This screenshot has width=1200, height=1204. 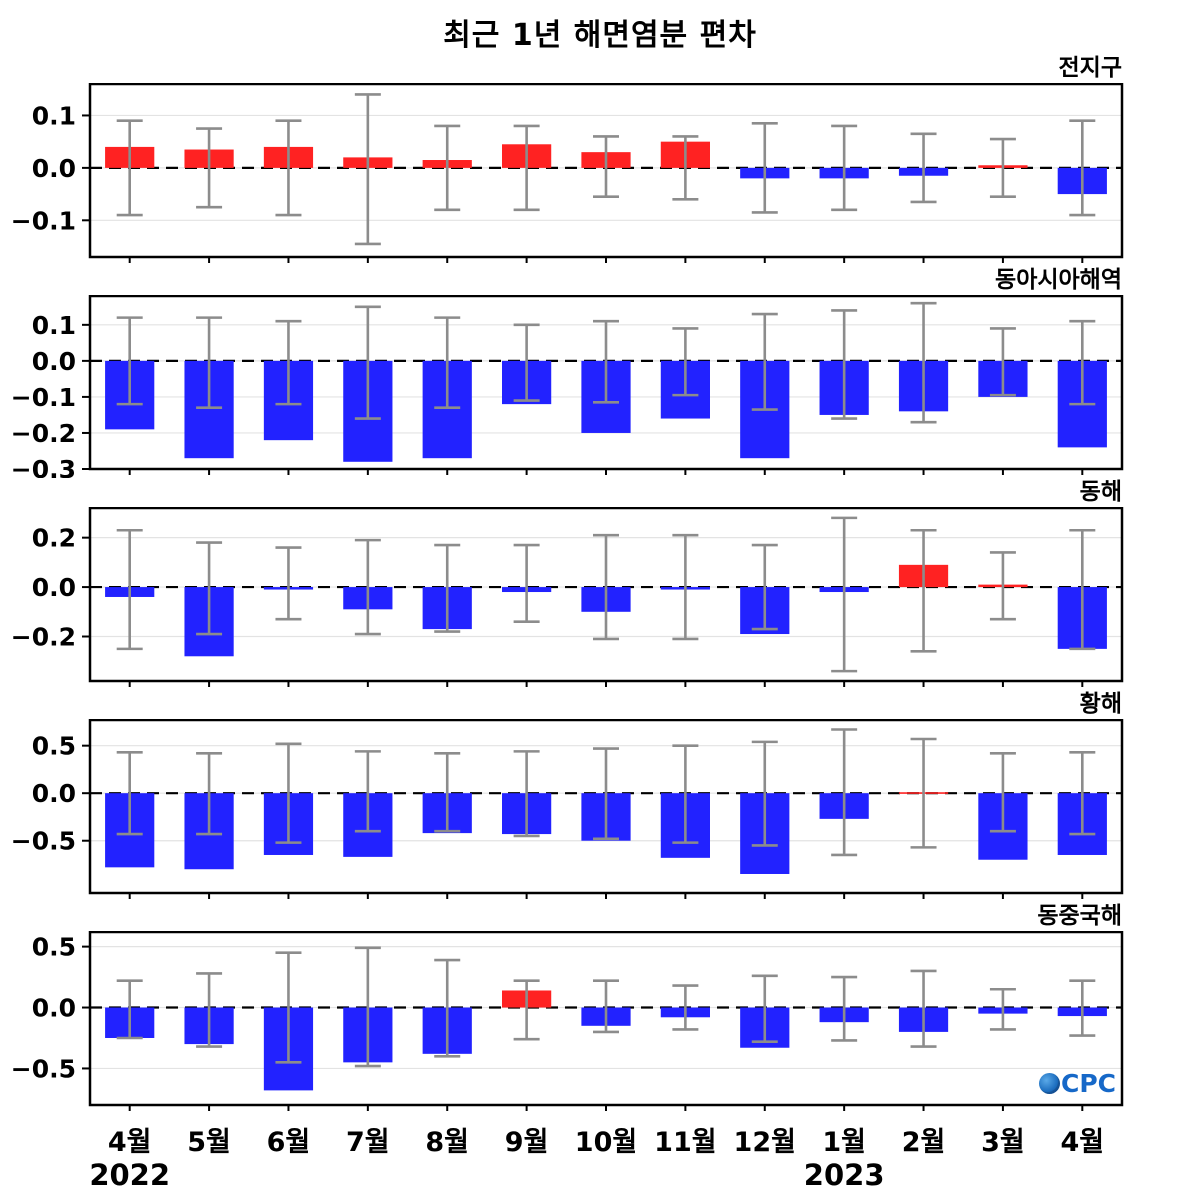 I want to click on panel-title: 동해, so click(x=1100, y=492).